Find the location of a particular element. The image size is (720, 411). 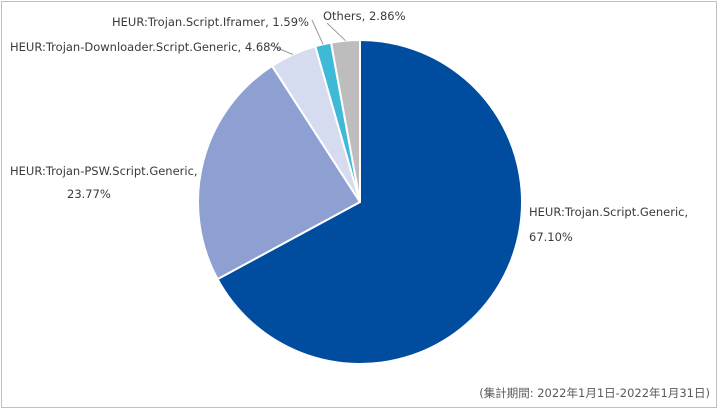

slice-label-iframer: HEUR:Trojan.Script.Iframer, 1.59% is located at coordinates (210, 22).